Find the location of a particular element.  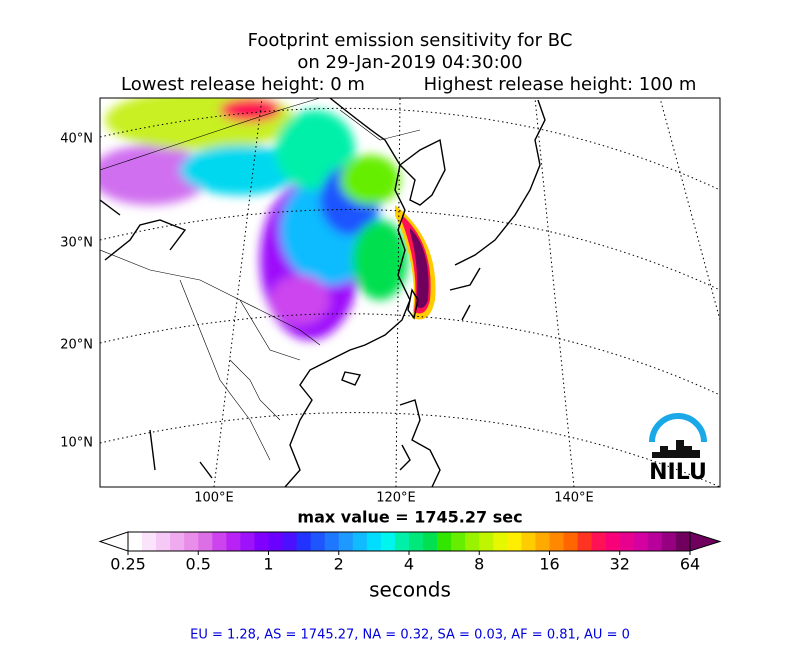

logo-text: NILU is located at coordinates (678, 472).